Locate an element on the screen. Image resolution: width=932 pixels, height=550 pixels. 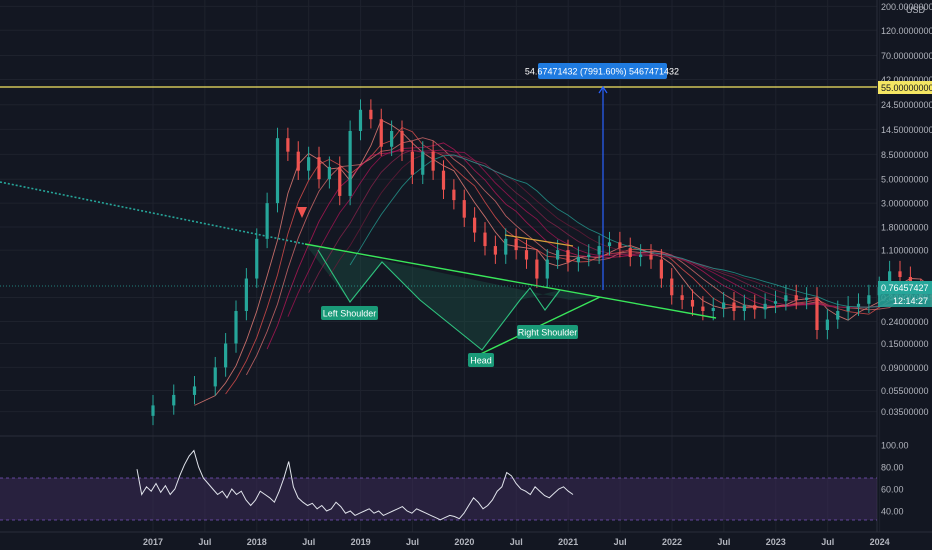
time-tick-label: 2022 is located at coordinates (672, 542).